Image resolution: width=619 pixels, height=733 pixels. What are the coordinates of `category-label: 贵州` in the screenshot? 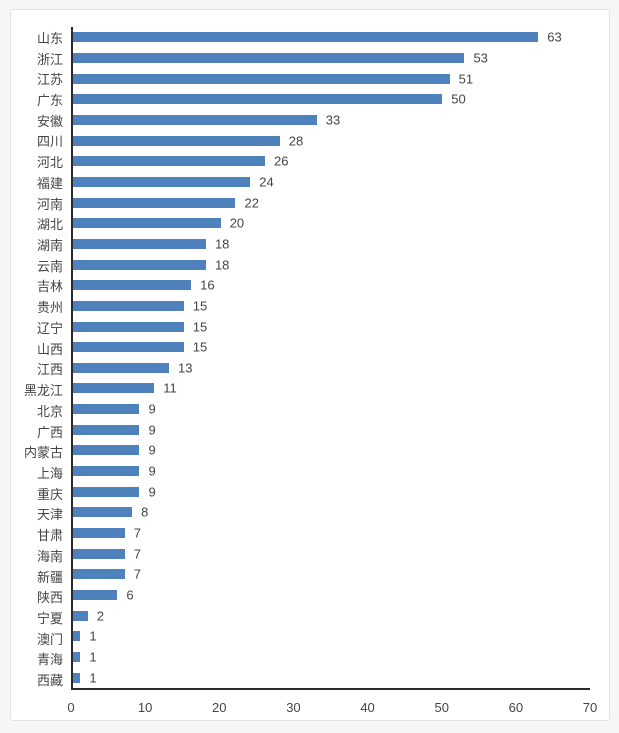 It's located at (49, 308).